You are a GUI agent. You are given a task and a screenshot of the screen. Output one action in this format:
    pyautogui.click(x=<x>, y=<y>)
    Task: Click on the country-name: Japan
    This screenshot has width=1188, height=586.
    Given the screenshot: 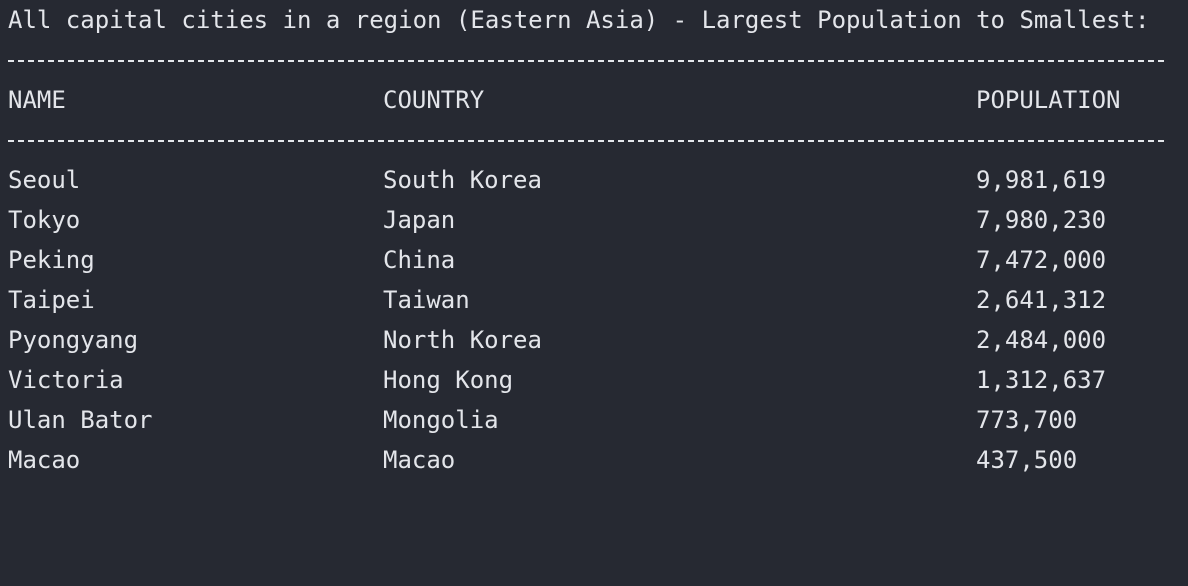 What is the action you would take?
    pyautogui.click(x=419, y=220)
    